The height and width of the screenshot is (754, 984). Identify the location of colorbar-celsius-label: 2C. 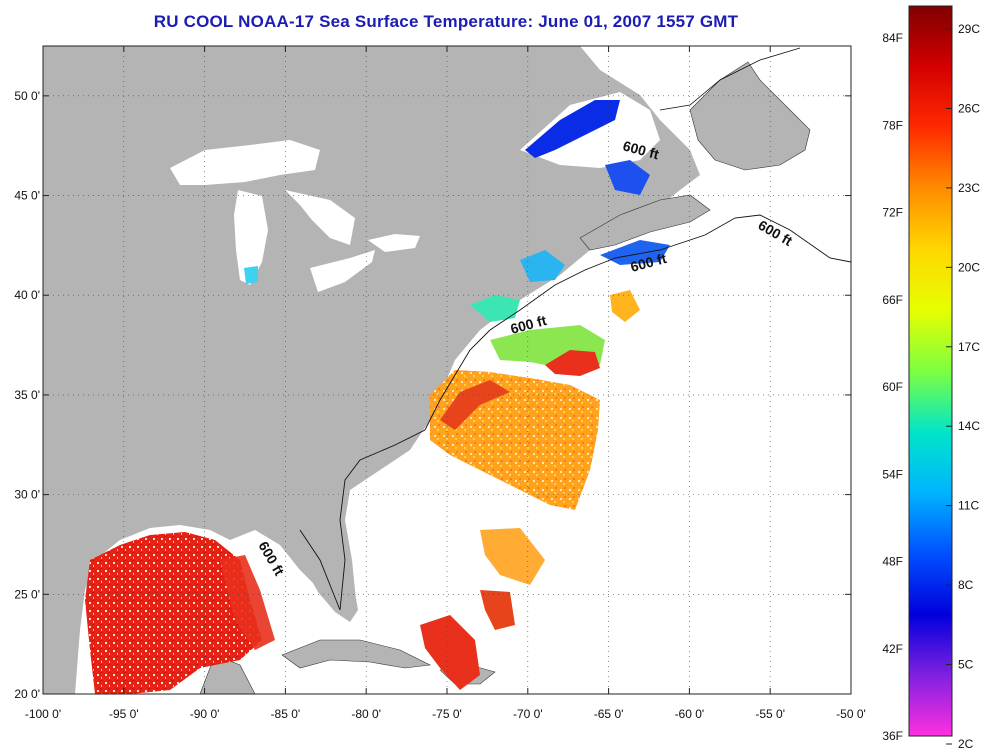
(966, 744).